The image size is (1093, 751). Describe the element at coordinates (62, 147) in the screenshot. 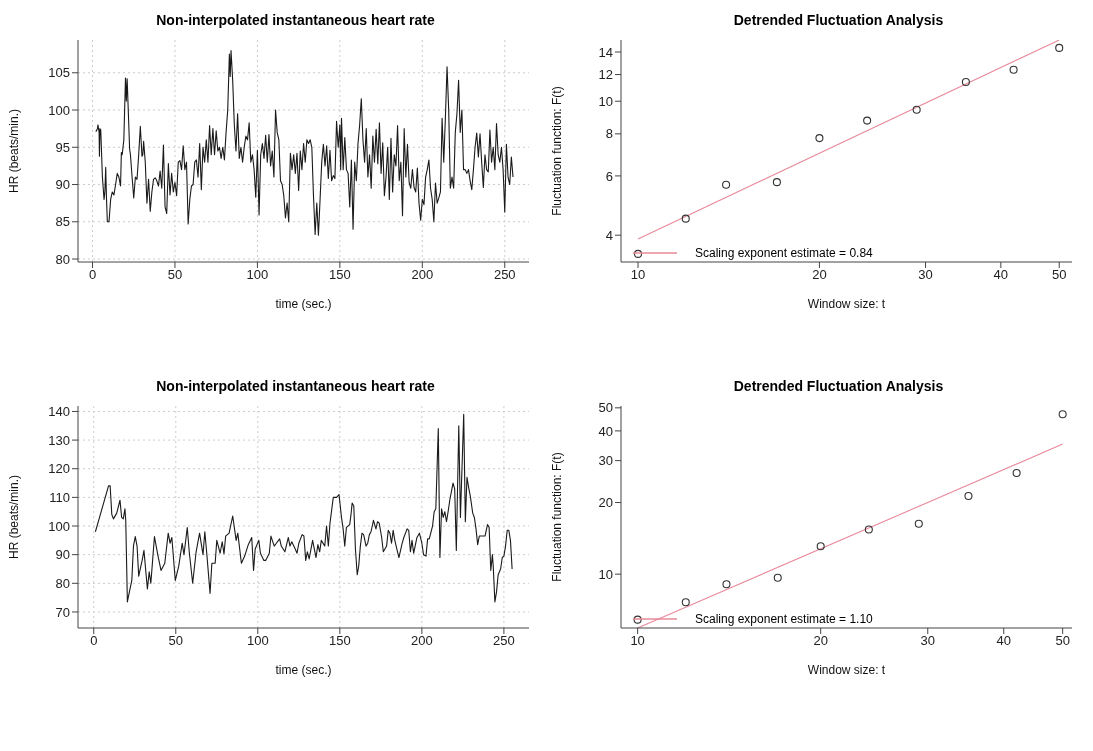

I see `y-tick-label: 95` at that location.